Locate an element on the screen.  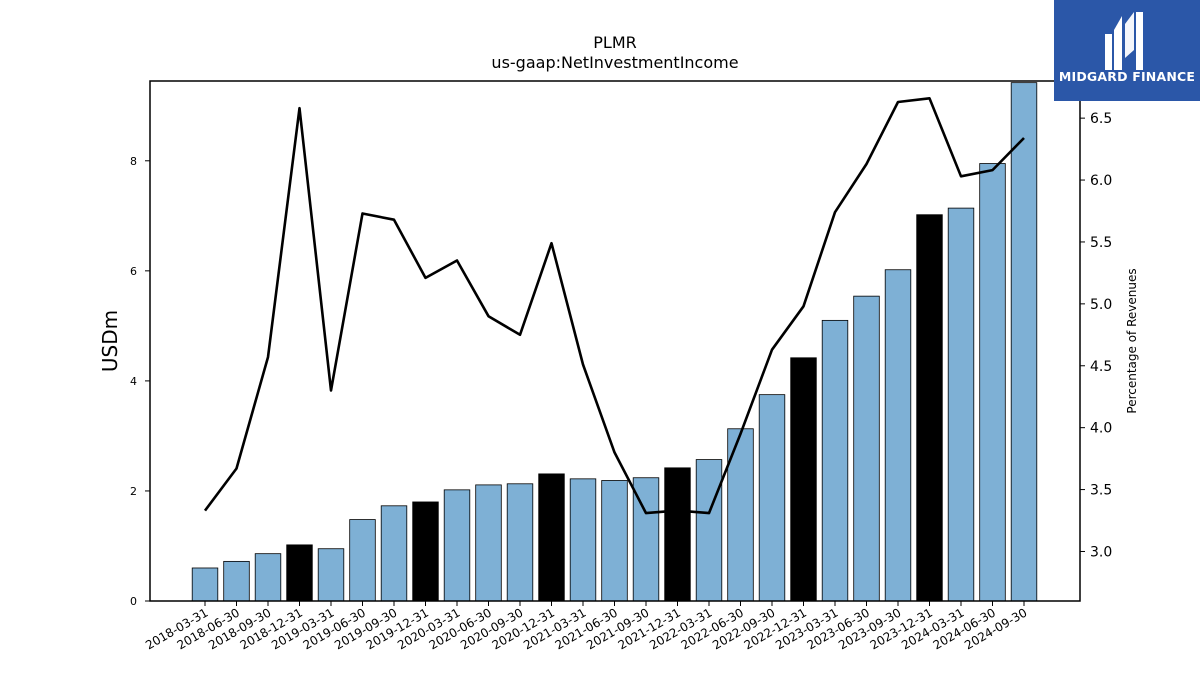
y2-tick-label: 4.0 is located at coordinates (1101, 429).